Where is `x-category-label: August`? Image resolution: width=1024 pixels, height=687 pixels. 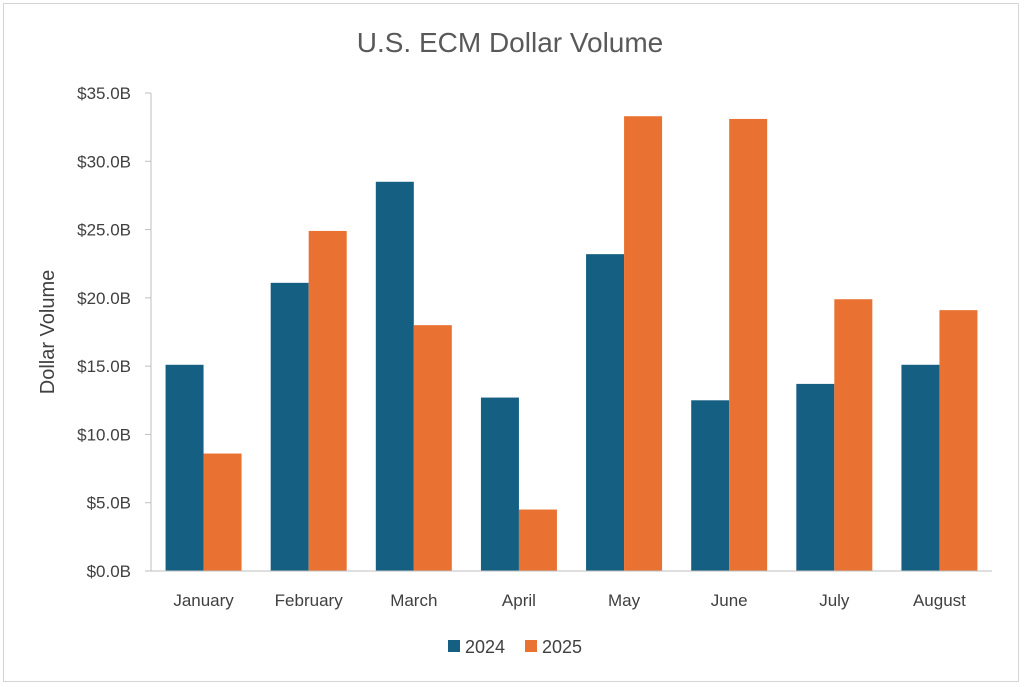 x-category-label: August is located at coordinates (939, 600).